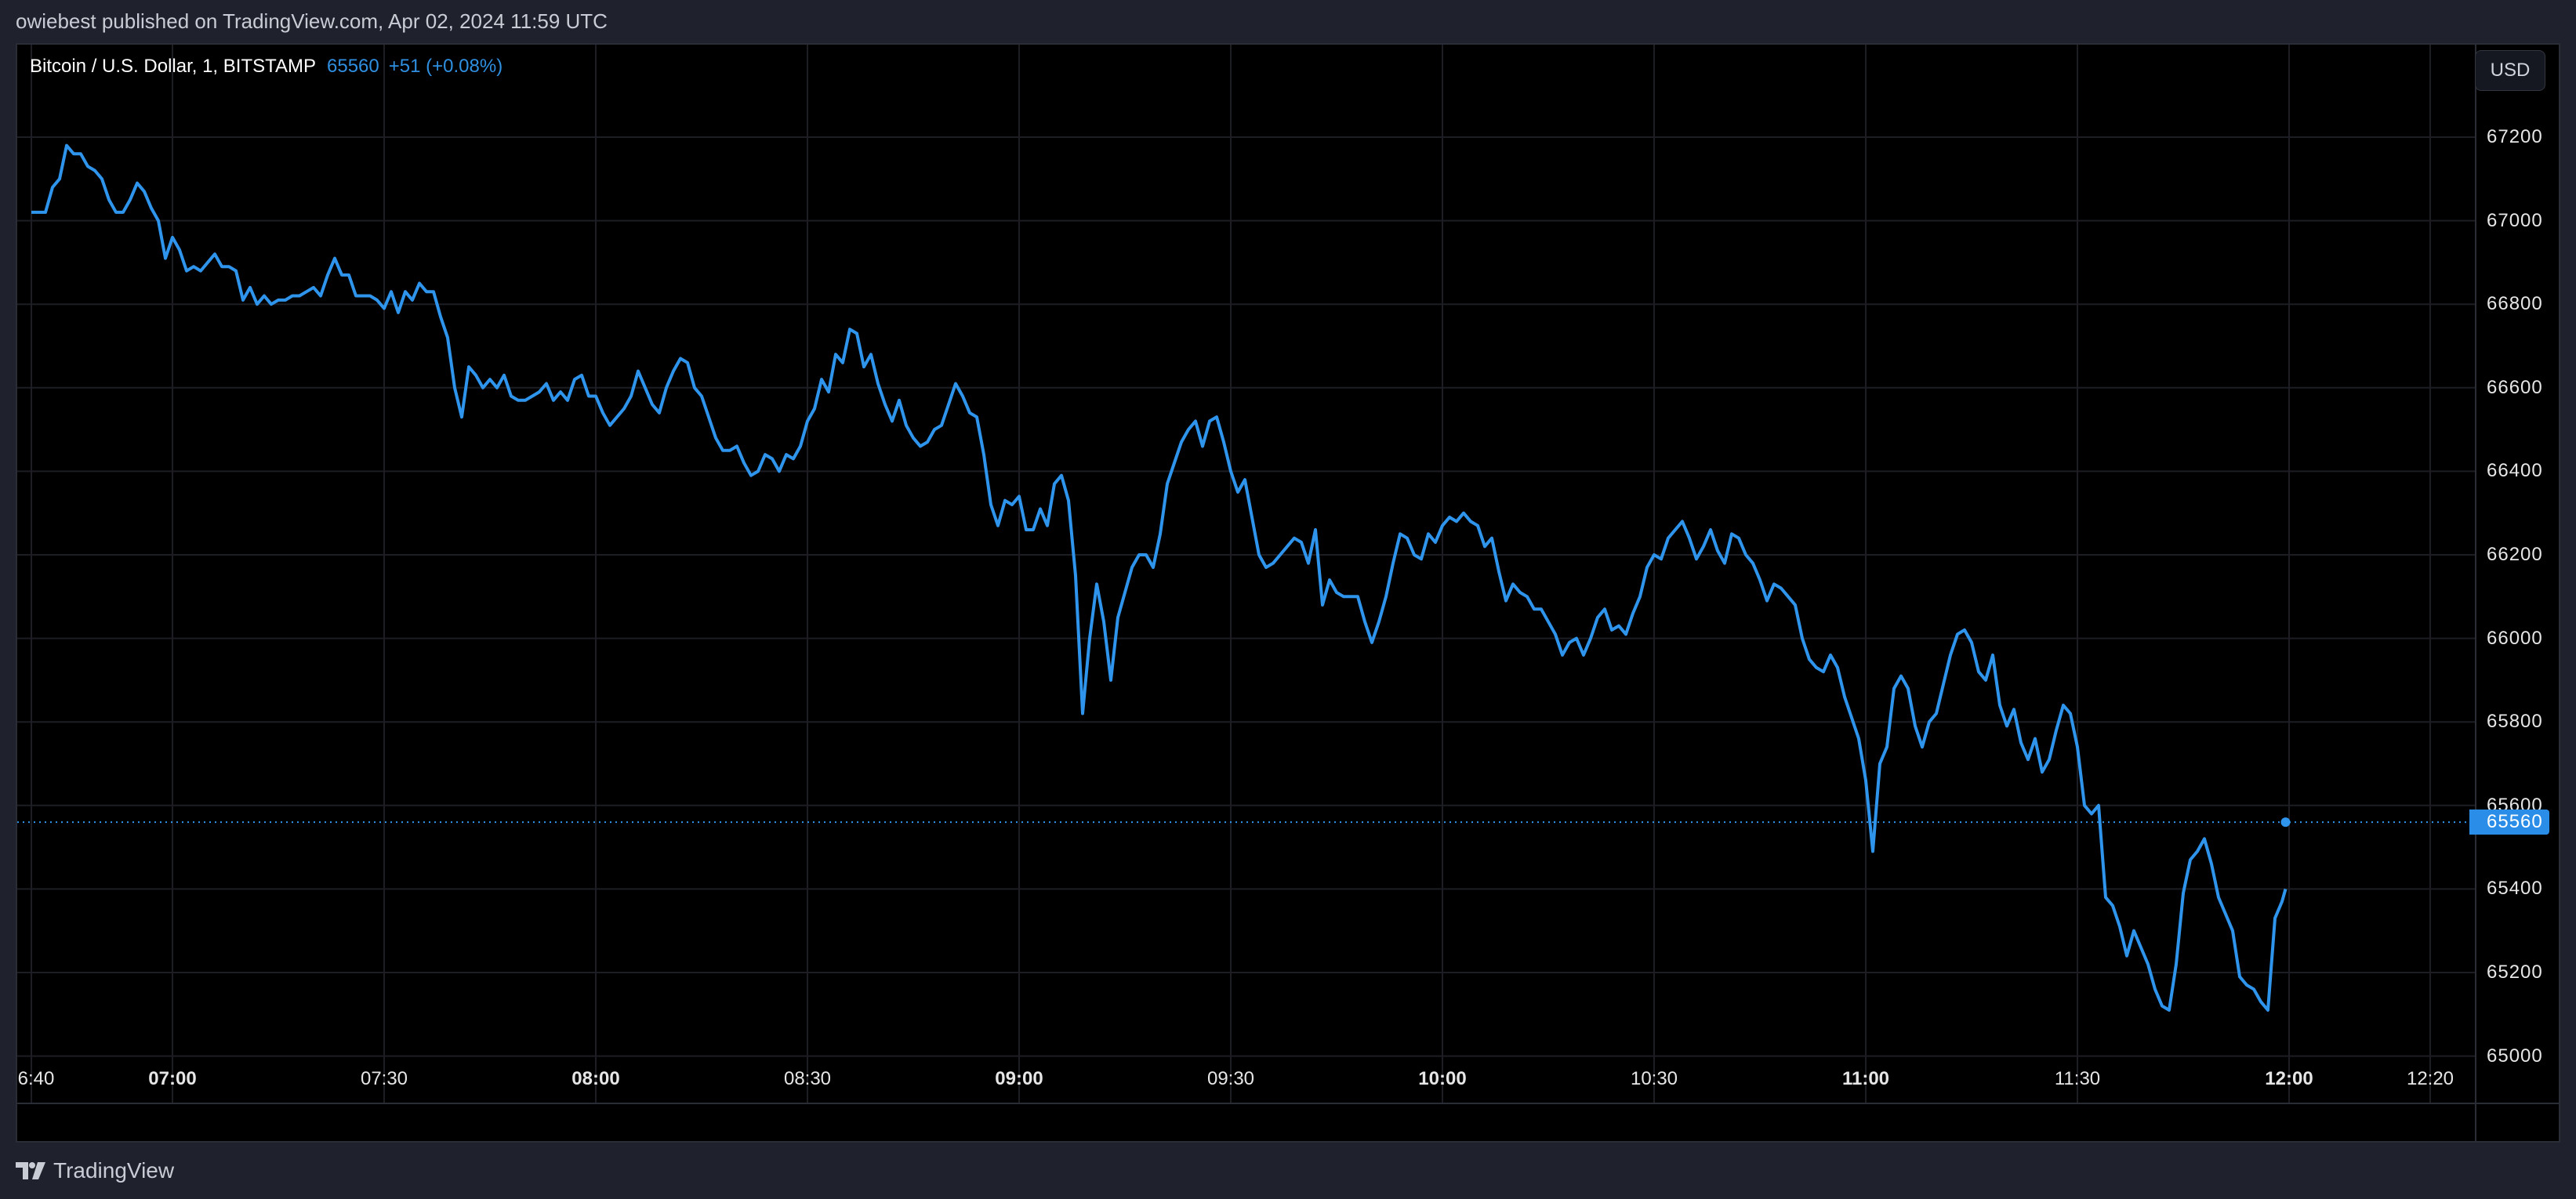  What do you see at coordinates (2515, 136) in the screenshot?
I see `price-tick-label: 67200` at bounding box center [2515, 136].